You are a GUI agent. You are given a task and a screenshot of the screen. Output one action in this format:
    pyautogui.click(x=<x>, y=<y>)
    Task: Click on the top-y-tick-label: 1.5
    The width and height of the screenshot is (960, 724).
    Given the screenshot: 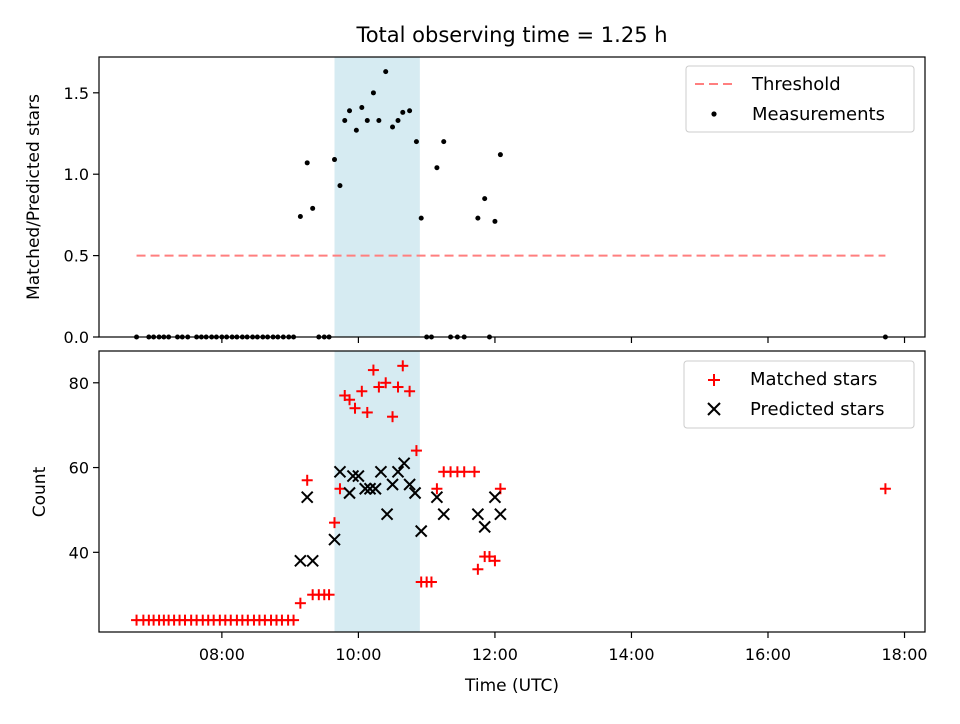 What is the action you would take?
    pyautogui.click(x=76, y=93)
    